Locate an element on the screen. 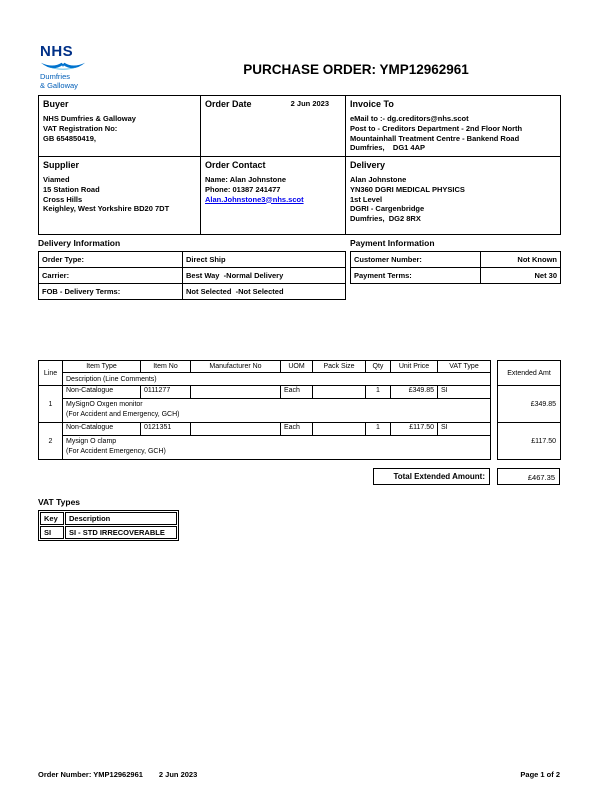  col-header-extended-amt: Extended Amt is located at coordinates (529, 373).